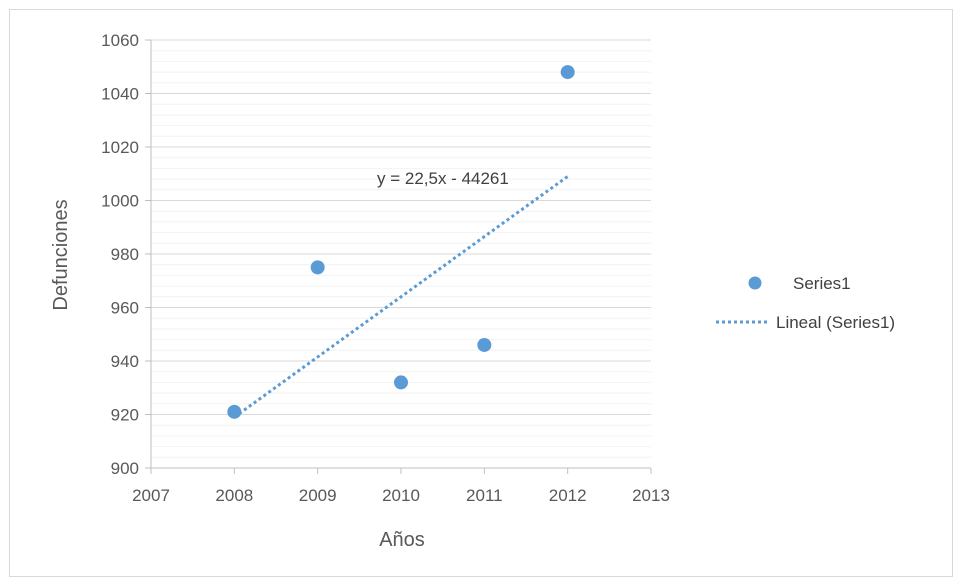 The width and height of the screenshot is (955, 579). I want to click on legend-series-label: Series1, so click(822, 283).